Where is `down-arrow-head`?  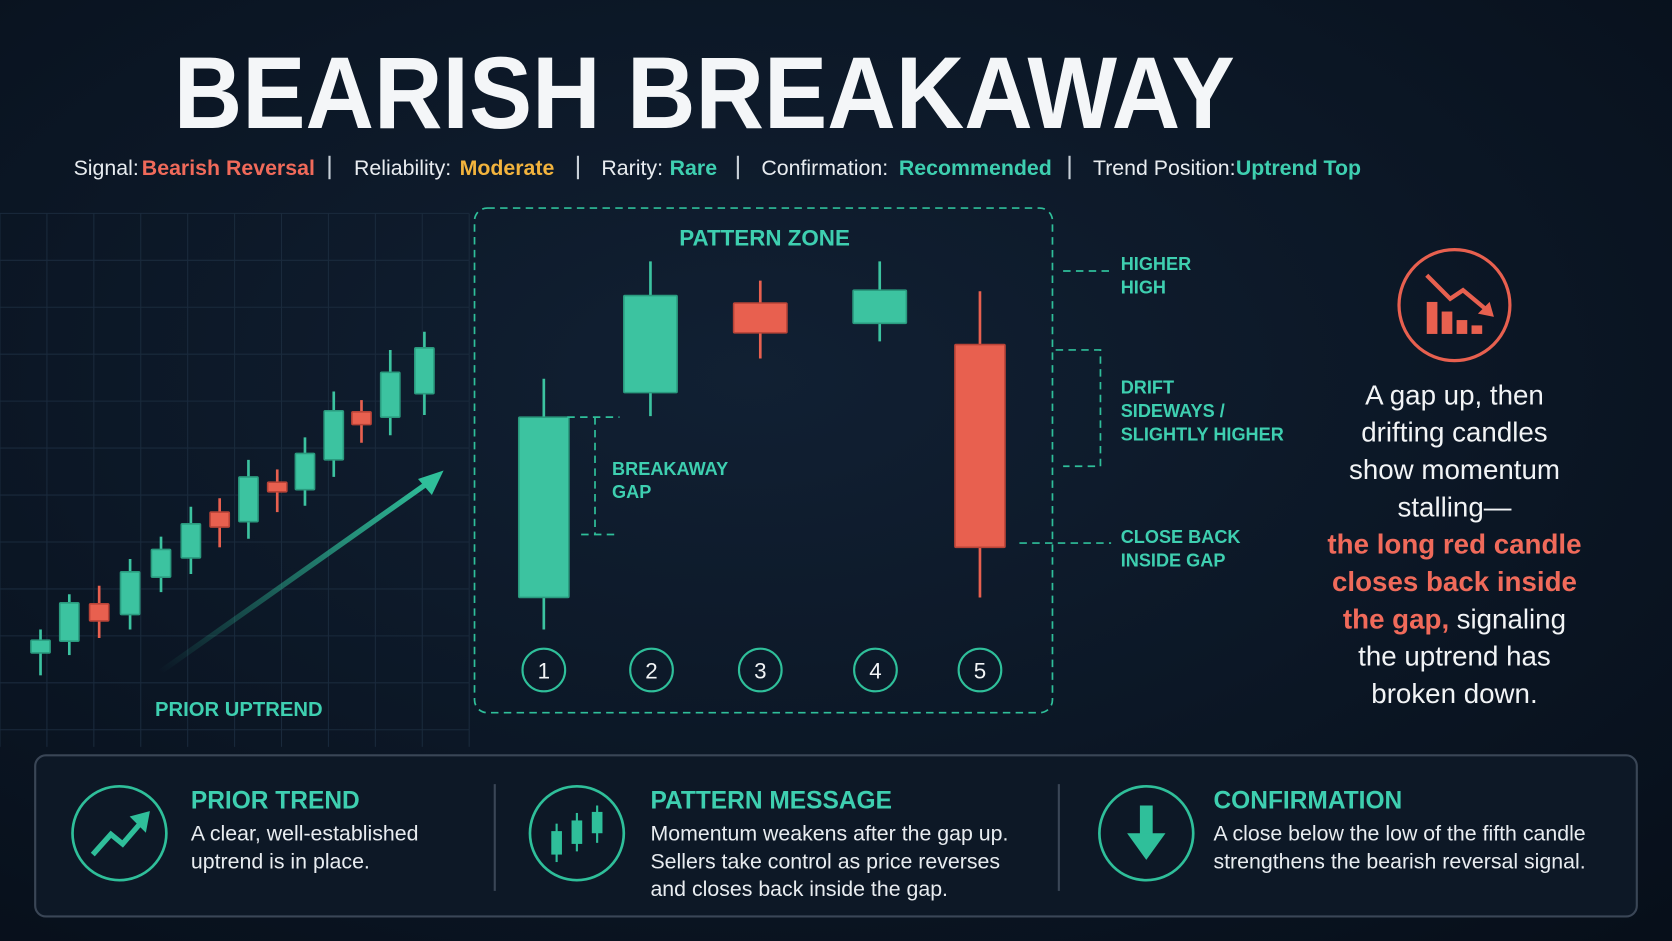 down-arrow-head is located at coordinates (1146, 846).